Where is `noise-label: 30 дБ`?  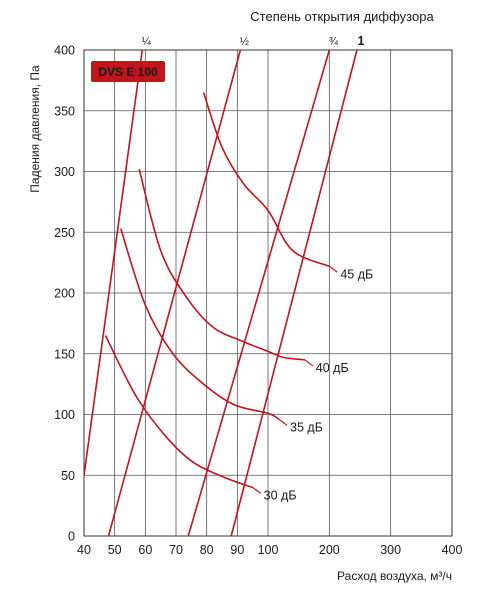 noise-label: 30 дБ is located at coordinates (280, 495).